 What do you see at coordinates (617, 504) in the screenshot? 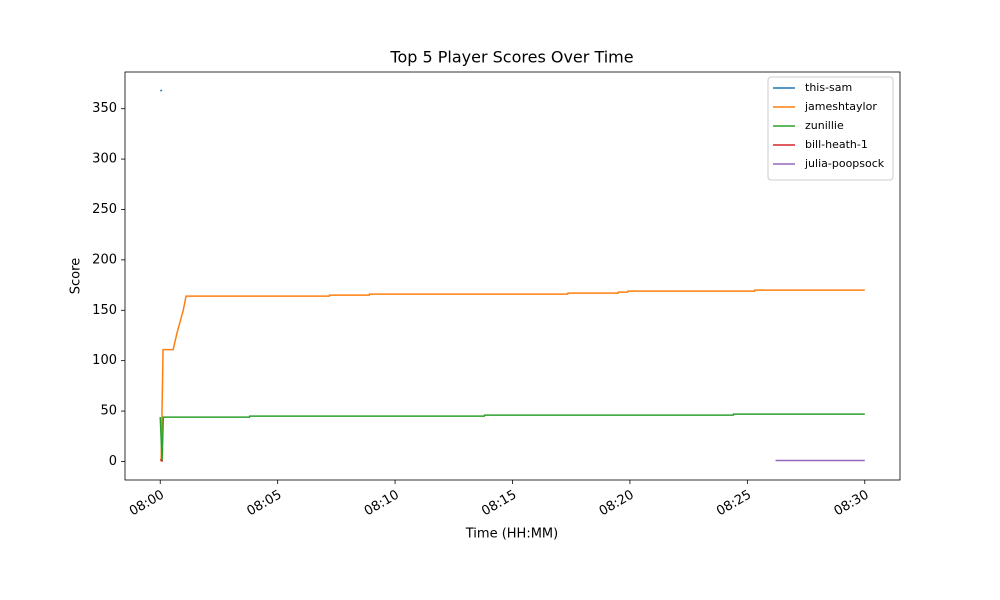
I see `x-tick-label: 08:20` at bounding box center [617, 504].